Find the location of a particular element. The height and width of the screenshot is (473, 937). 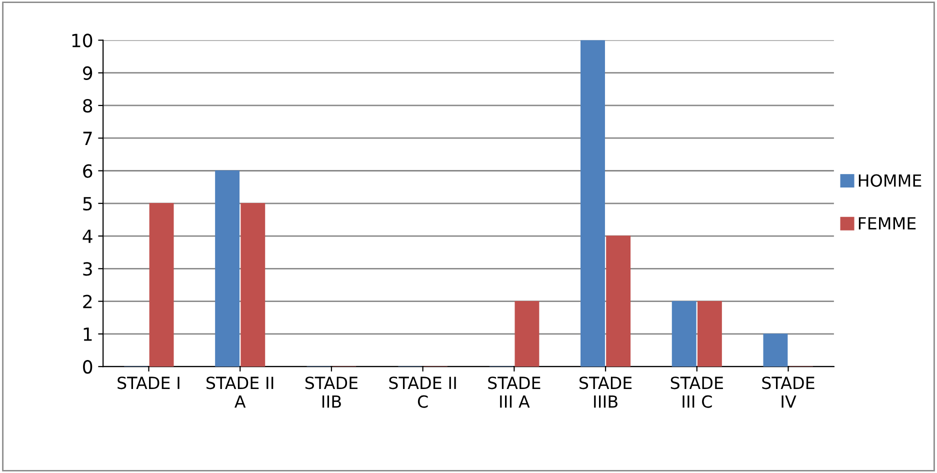

legend-label: HOMME is located at coordinates (890, 180).